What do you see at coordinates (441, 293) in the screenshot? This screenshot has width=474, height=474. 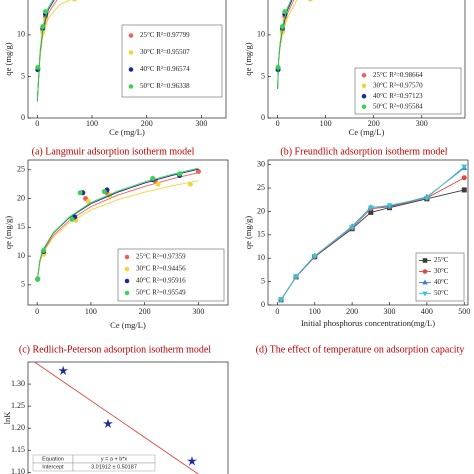 I see `legend-label: 50°C` at bounding box center [441, 293].